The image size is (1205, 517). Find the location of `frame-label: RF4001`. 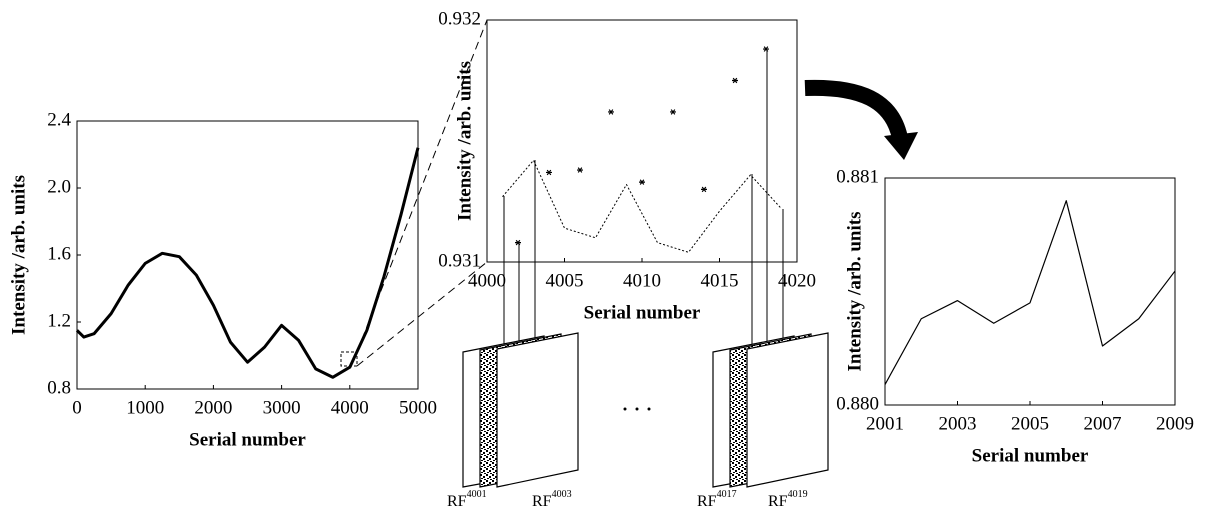

frame-label: RF4001 is located at coordinates (467, 499).